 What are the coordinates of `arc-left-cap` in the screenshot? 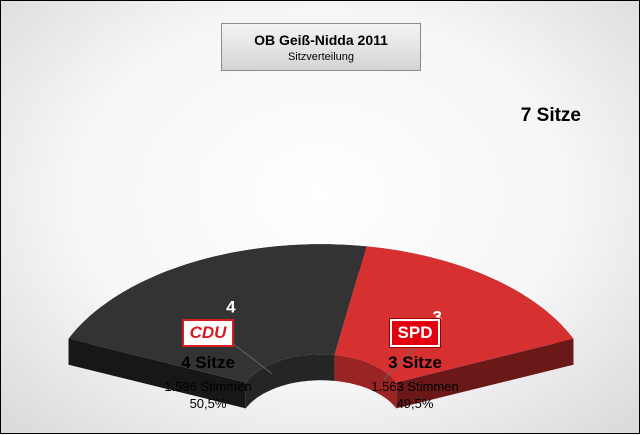 It's located at (157, 373).